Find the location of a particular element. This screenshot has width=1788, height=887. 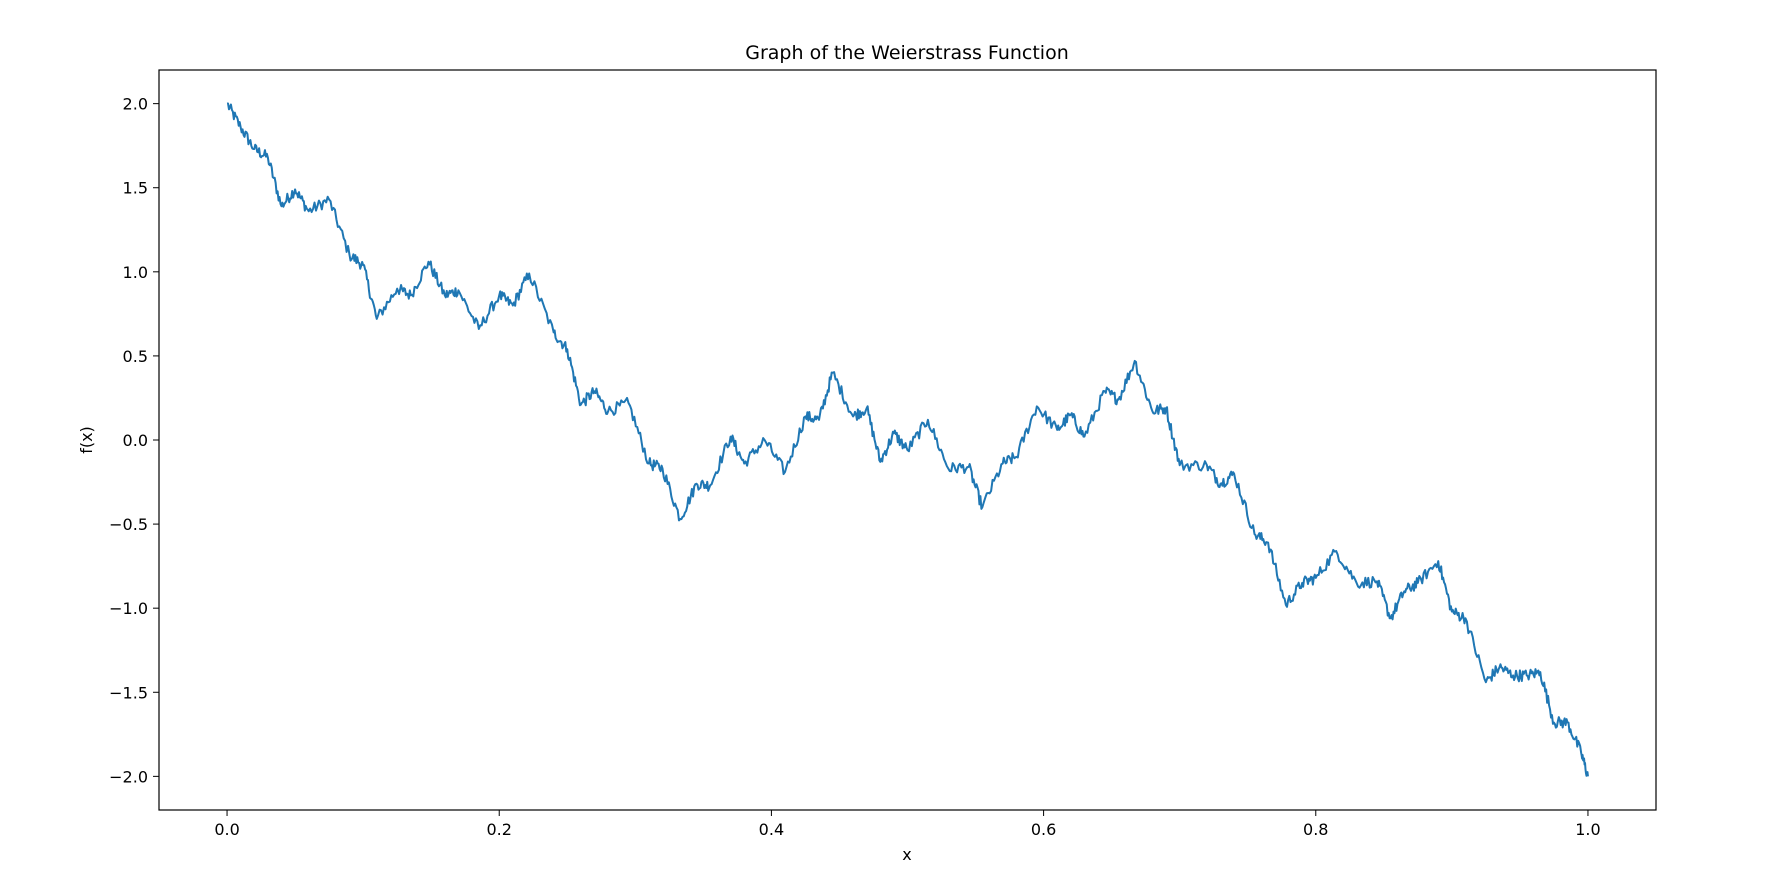

x-tick-label: 0.2 is located at coordinates (499, 829).